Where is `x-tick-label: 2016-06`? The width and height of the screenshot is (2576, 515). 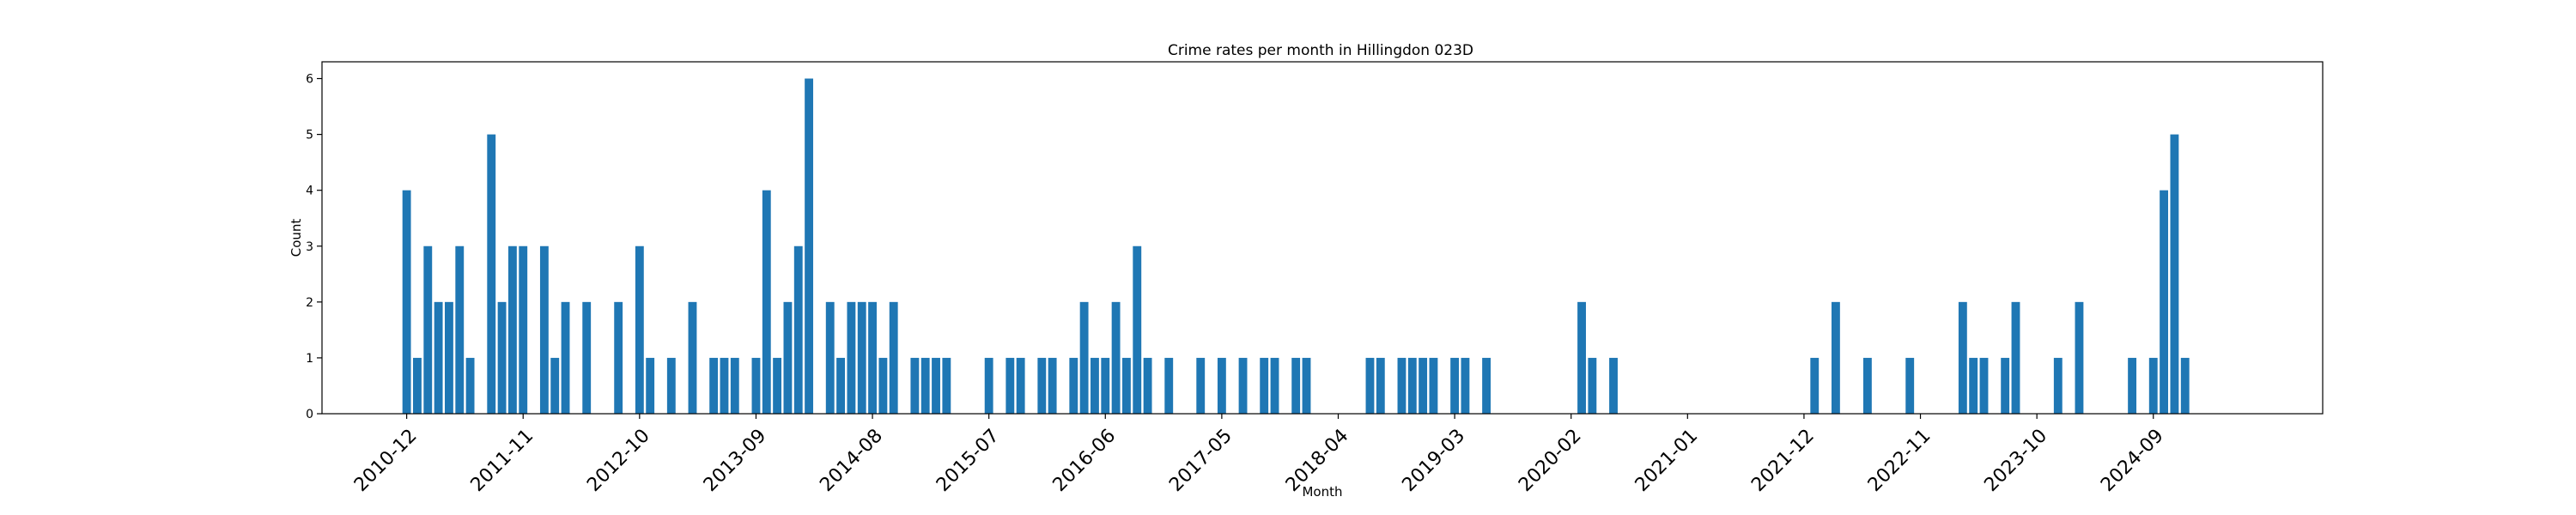 x-tick-label: 2016-06 is located at coordinates (1085, 460).